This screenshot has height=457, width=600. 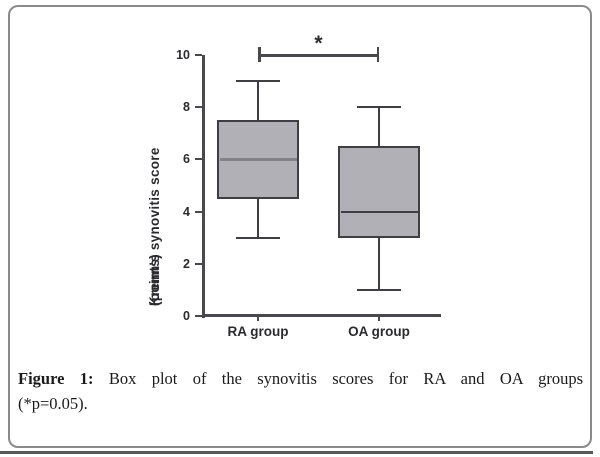 What do you see at coordinates (321, 315) in the screenshot?
I see `x-axis-line` at bounding box center [321, 315].